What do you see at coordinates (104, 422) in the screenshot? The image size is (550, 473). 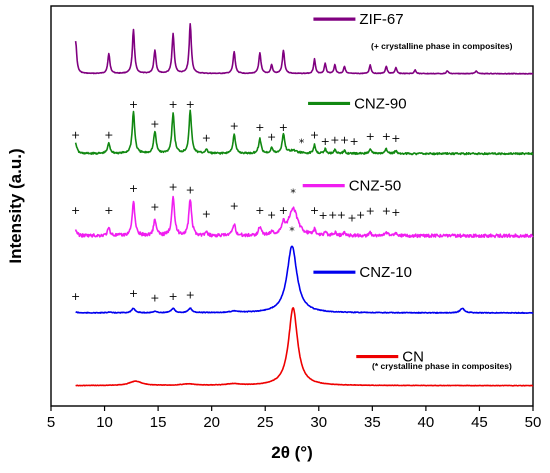 I see `x-tick-label: 10` at bounding box center [104, 422].